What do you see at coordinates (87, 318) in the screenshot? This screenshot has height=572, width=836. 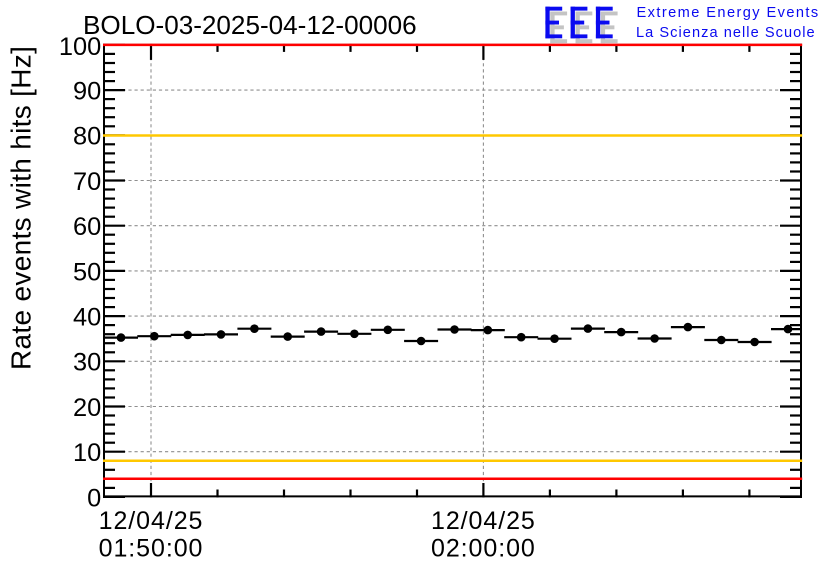 I see `svg-text: 40` at bounding box center [87, 318].